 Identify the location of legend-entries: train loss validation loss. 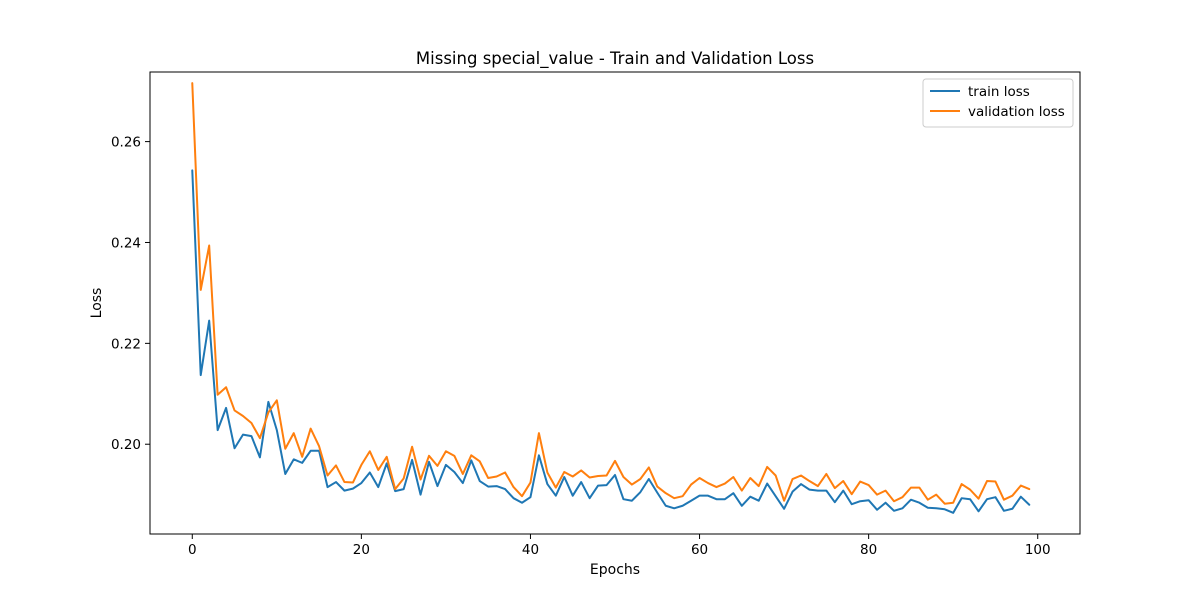
(997, 102).